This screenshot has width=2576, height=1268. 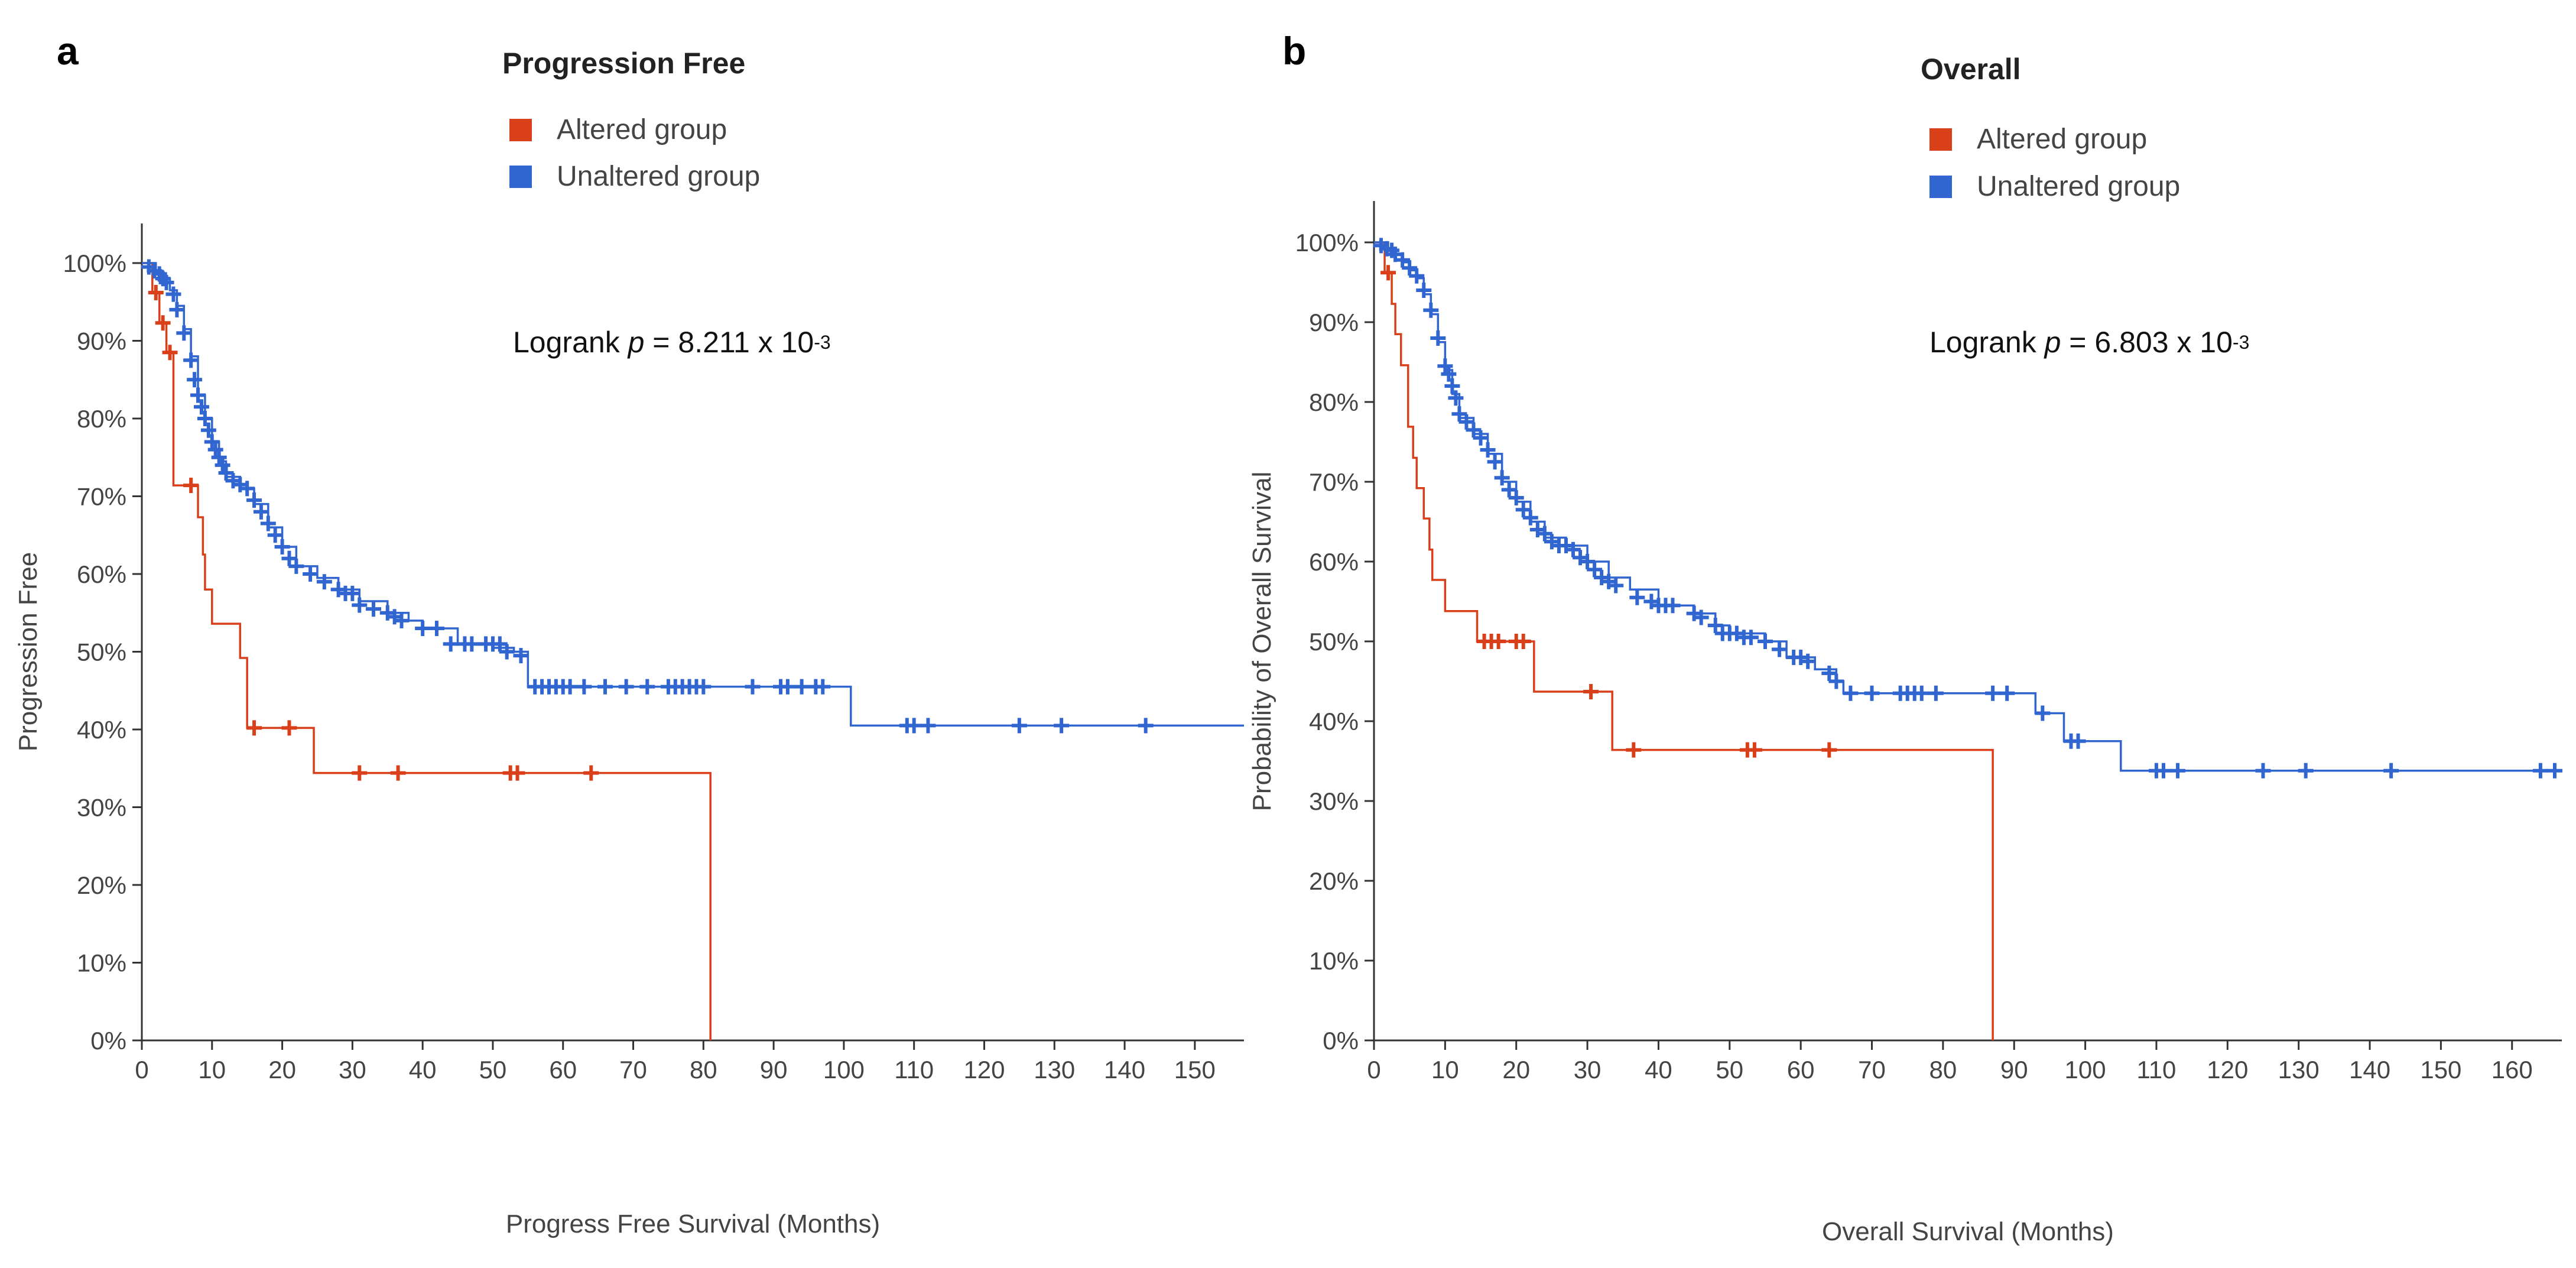 What do you see at coordinates (101, 652) in the screenshot?
I see `y-tick-label: 50%` at bounding box center [101, 652].